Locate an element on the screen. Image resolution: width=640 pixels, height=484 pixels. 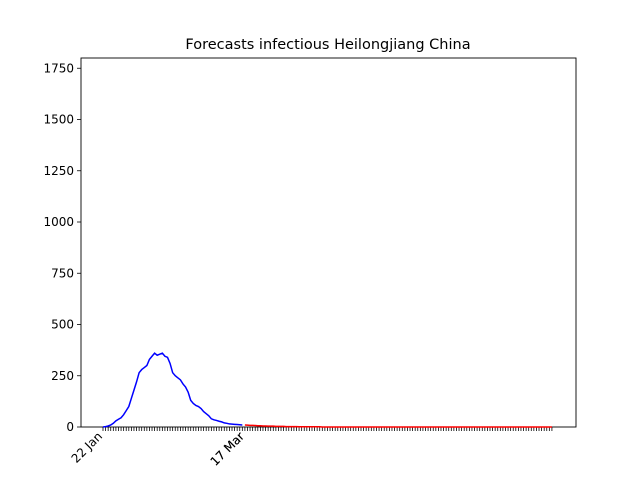
y-tick-label: 0 is located at coordinates (70, 427).